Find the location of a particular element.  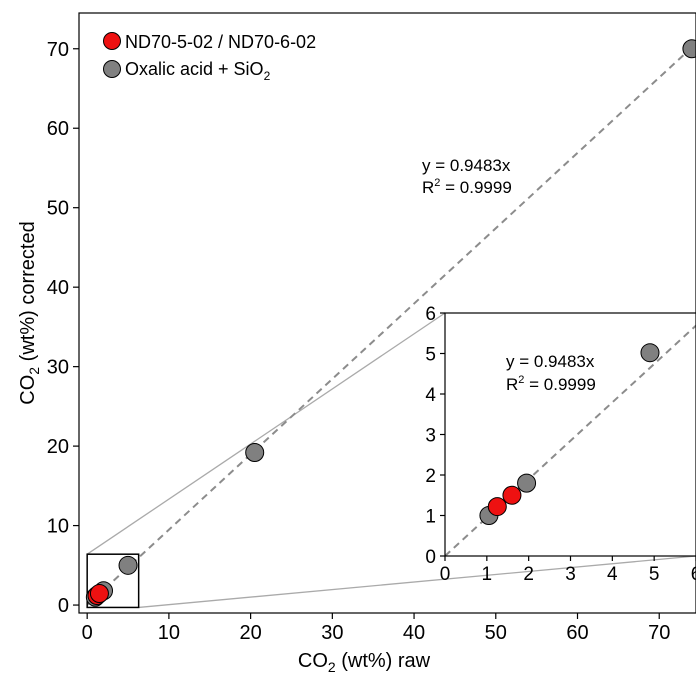

legend-label-red: ND70-5-02 / ND70-6-02 is located at coordinates (220, 42).